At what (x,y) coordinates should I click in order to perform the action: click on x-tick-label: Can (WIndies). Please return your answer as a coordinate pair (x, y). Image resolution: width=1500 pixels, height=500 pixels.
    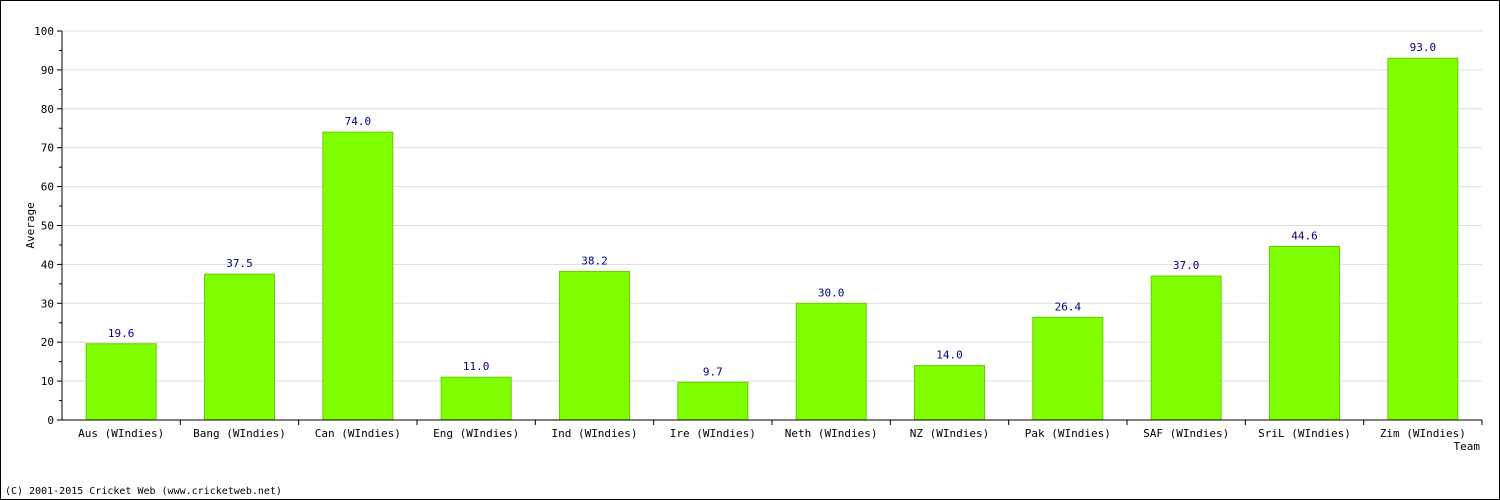
    Looking at the image, I should click on (358, 433).